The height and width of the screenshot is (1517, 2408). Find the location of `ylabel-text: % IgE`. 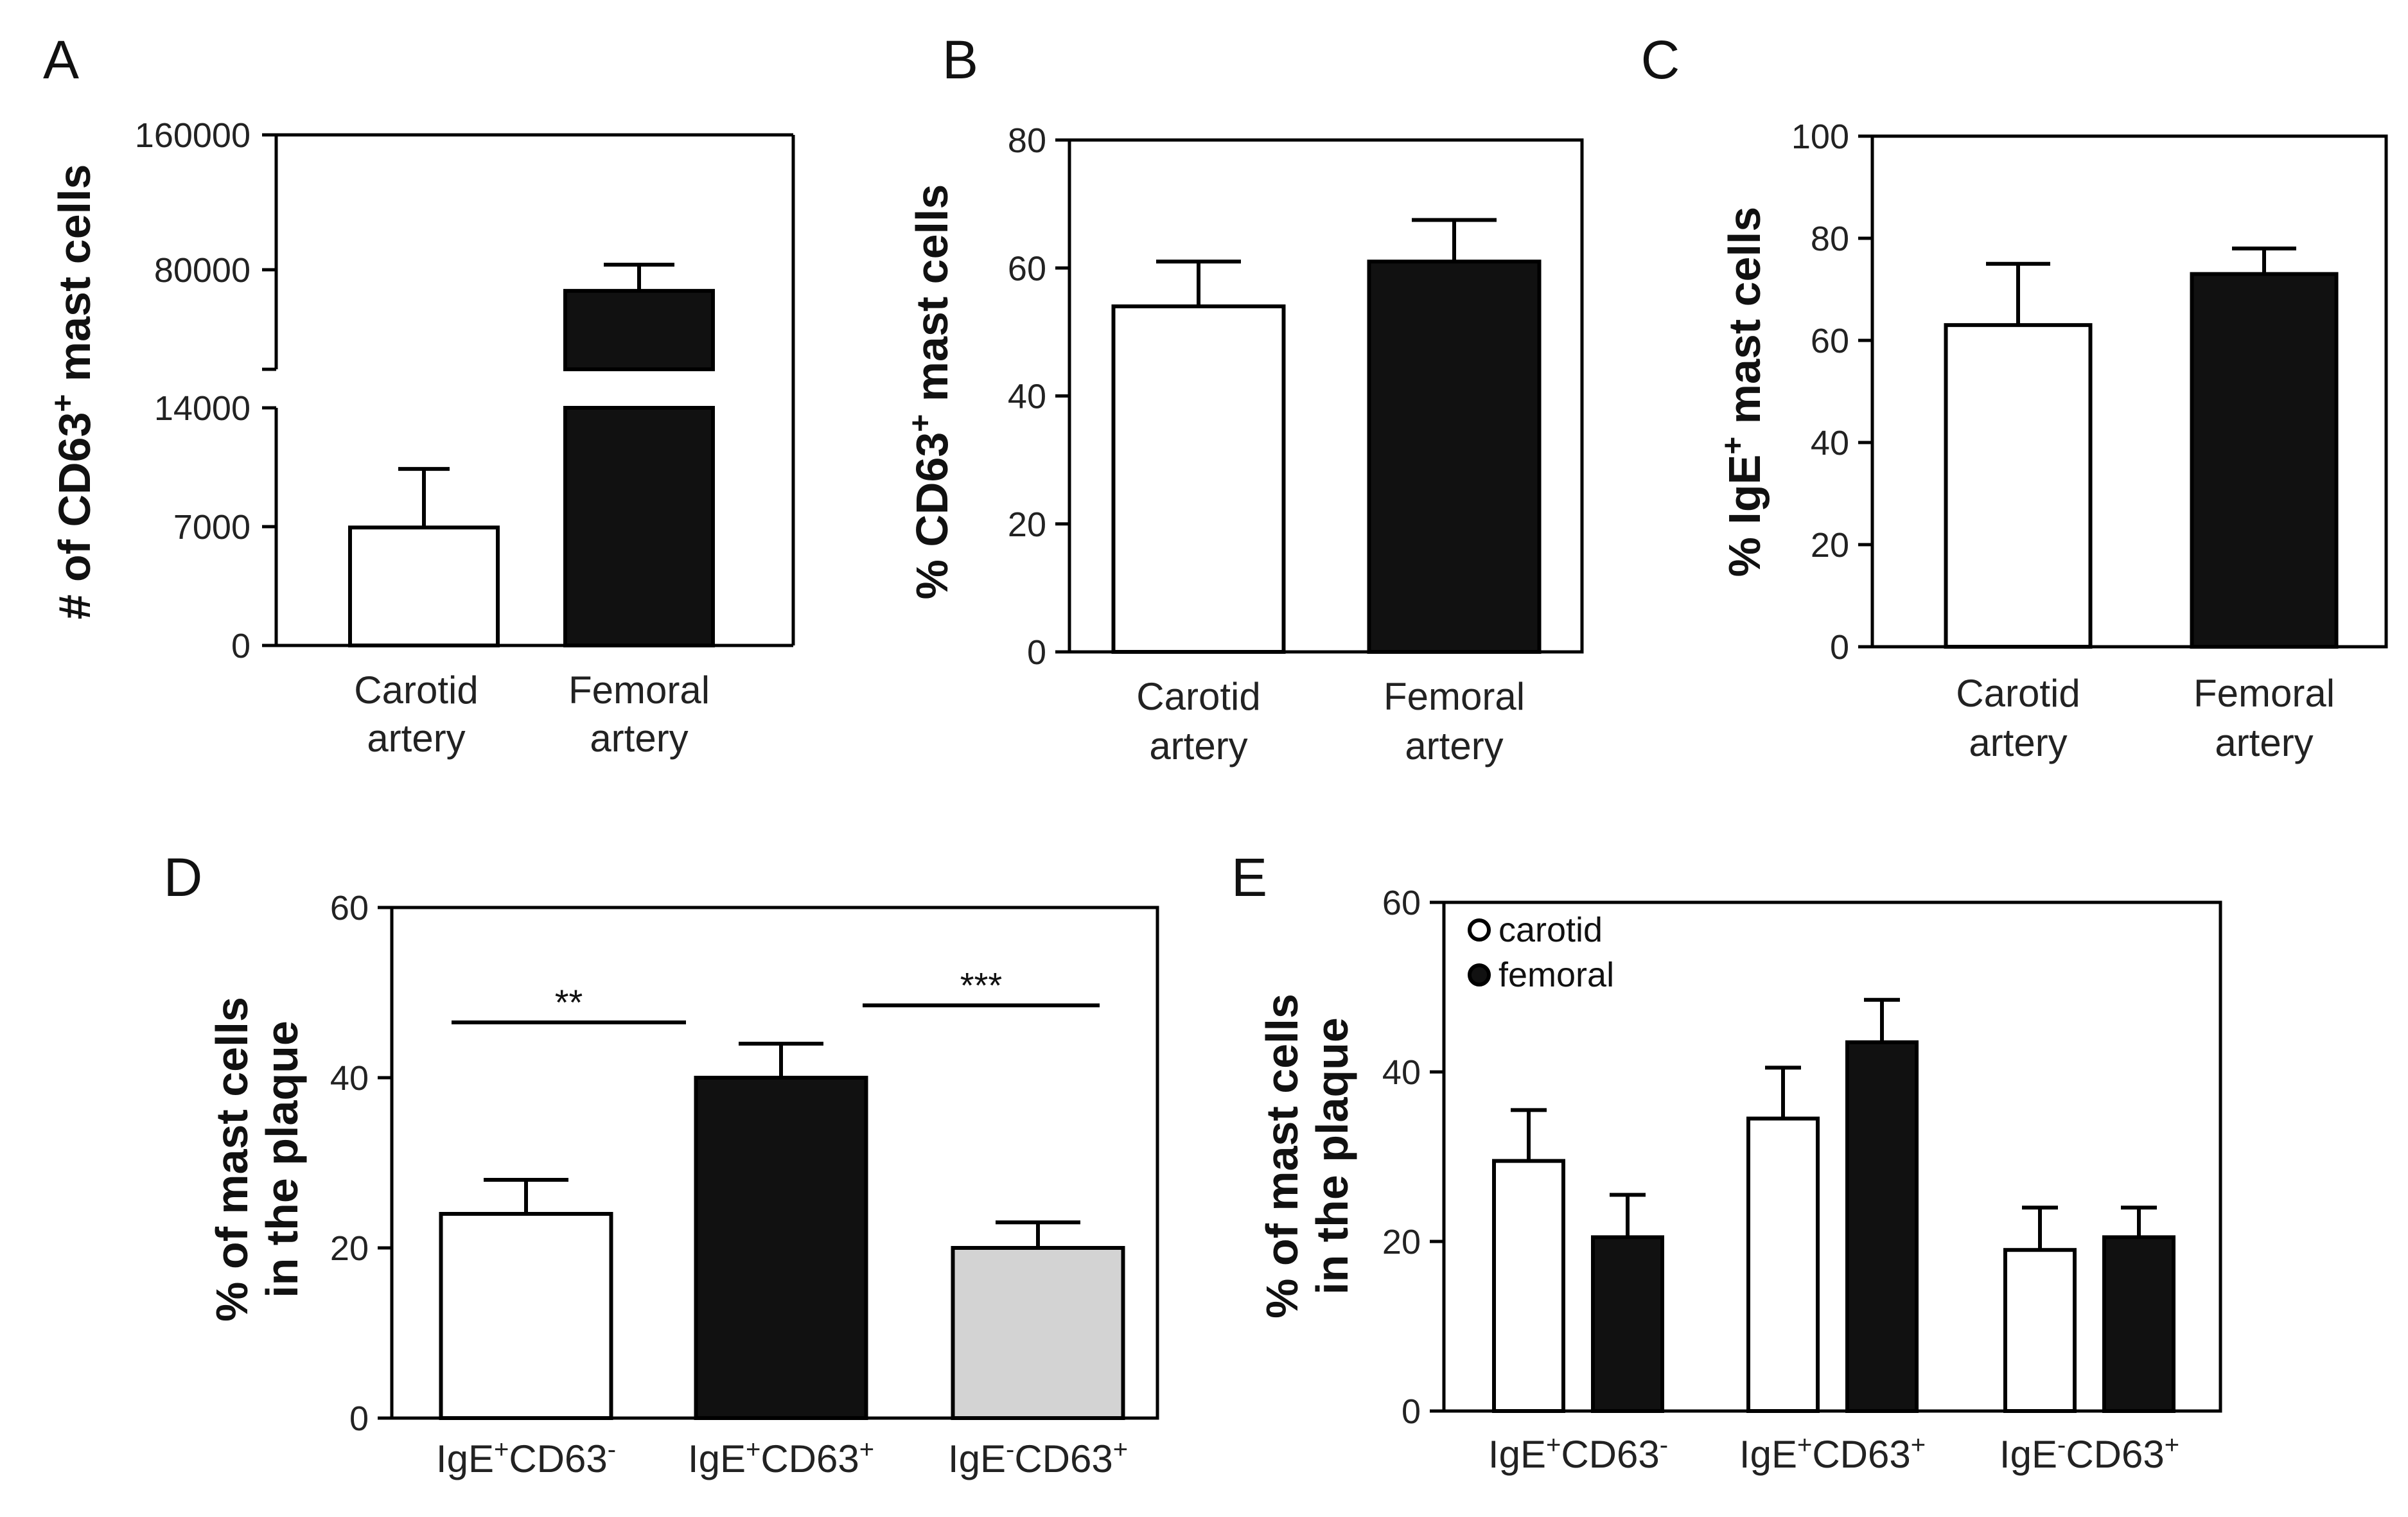

ylabel-text: % IgE is located at coordinates (1744, 516).